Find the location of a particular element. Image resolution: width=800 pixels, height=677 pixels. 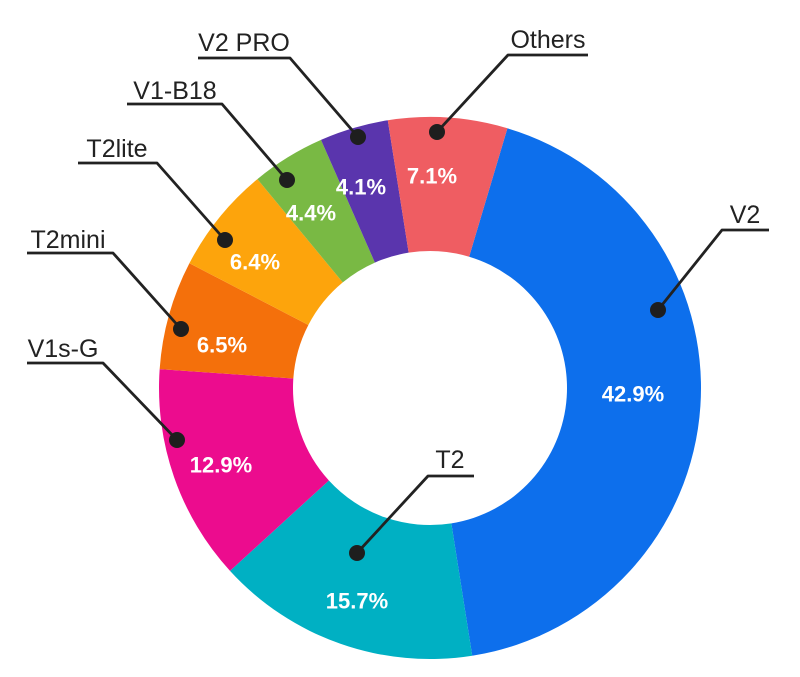

category-label-v2-pro: V2 PRO is located at coordinates (244, 43).